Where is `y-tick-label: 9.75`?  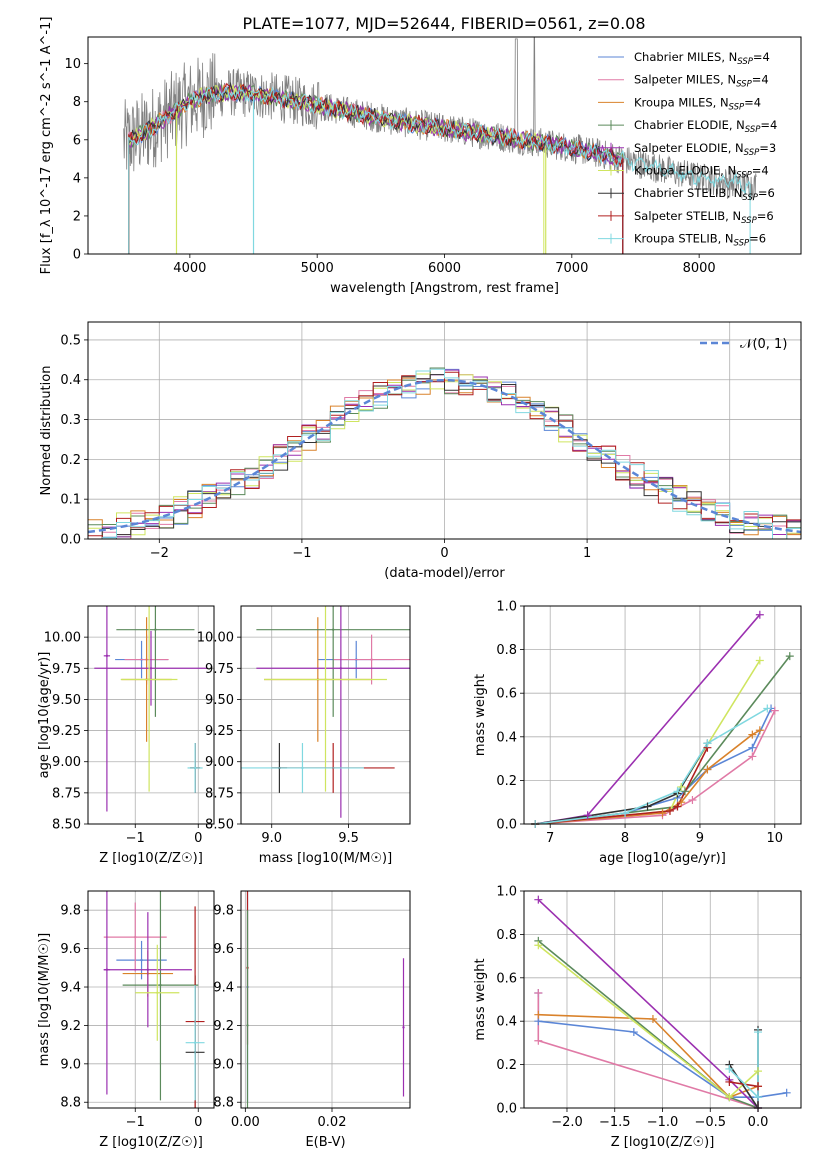
y-tick-label: 9.75 is located at coordinates (66, 669).